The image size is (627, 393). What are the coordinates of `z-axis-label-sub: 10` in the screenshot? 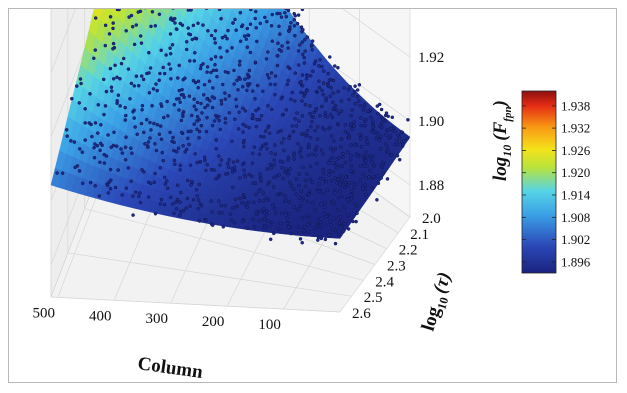 It's located at (507, 151).